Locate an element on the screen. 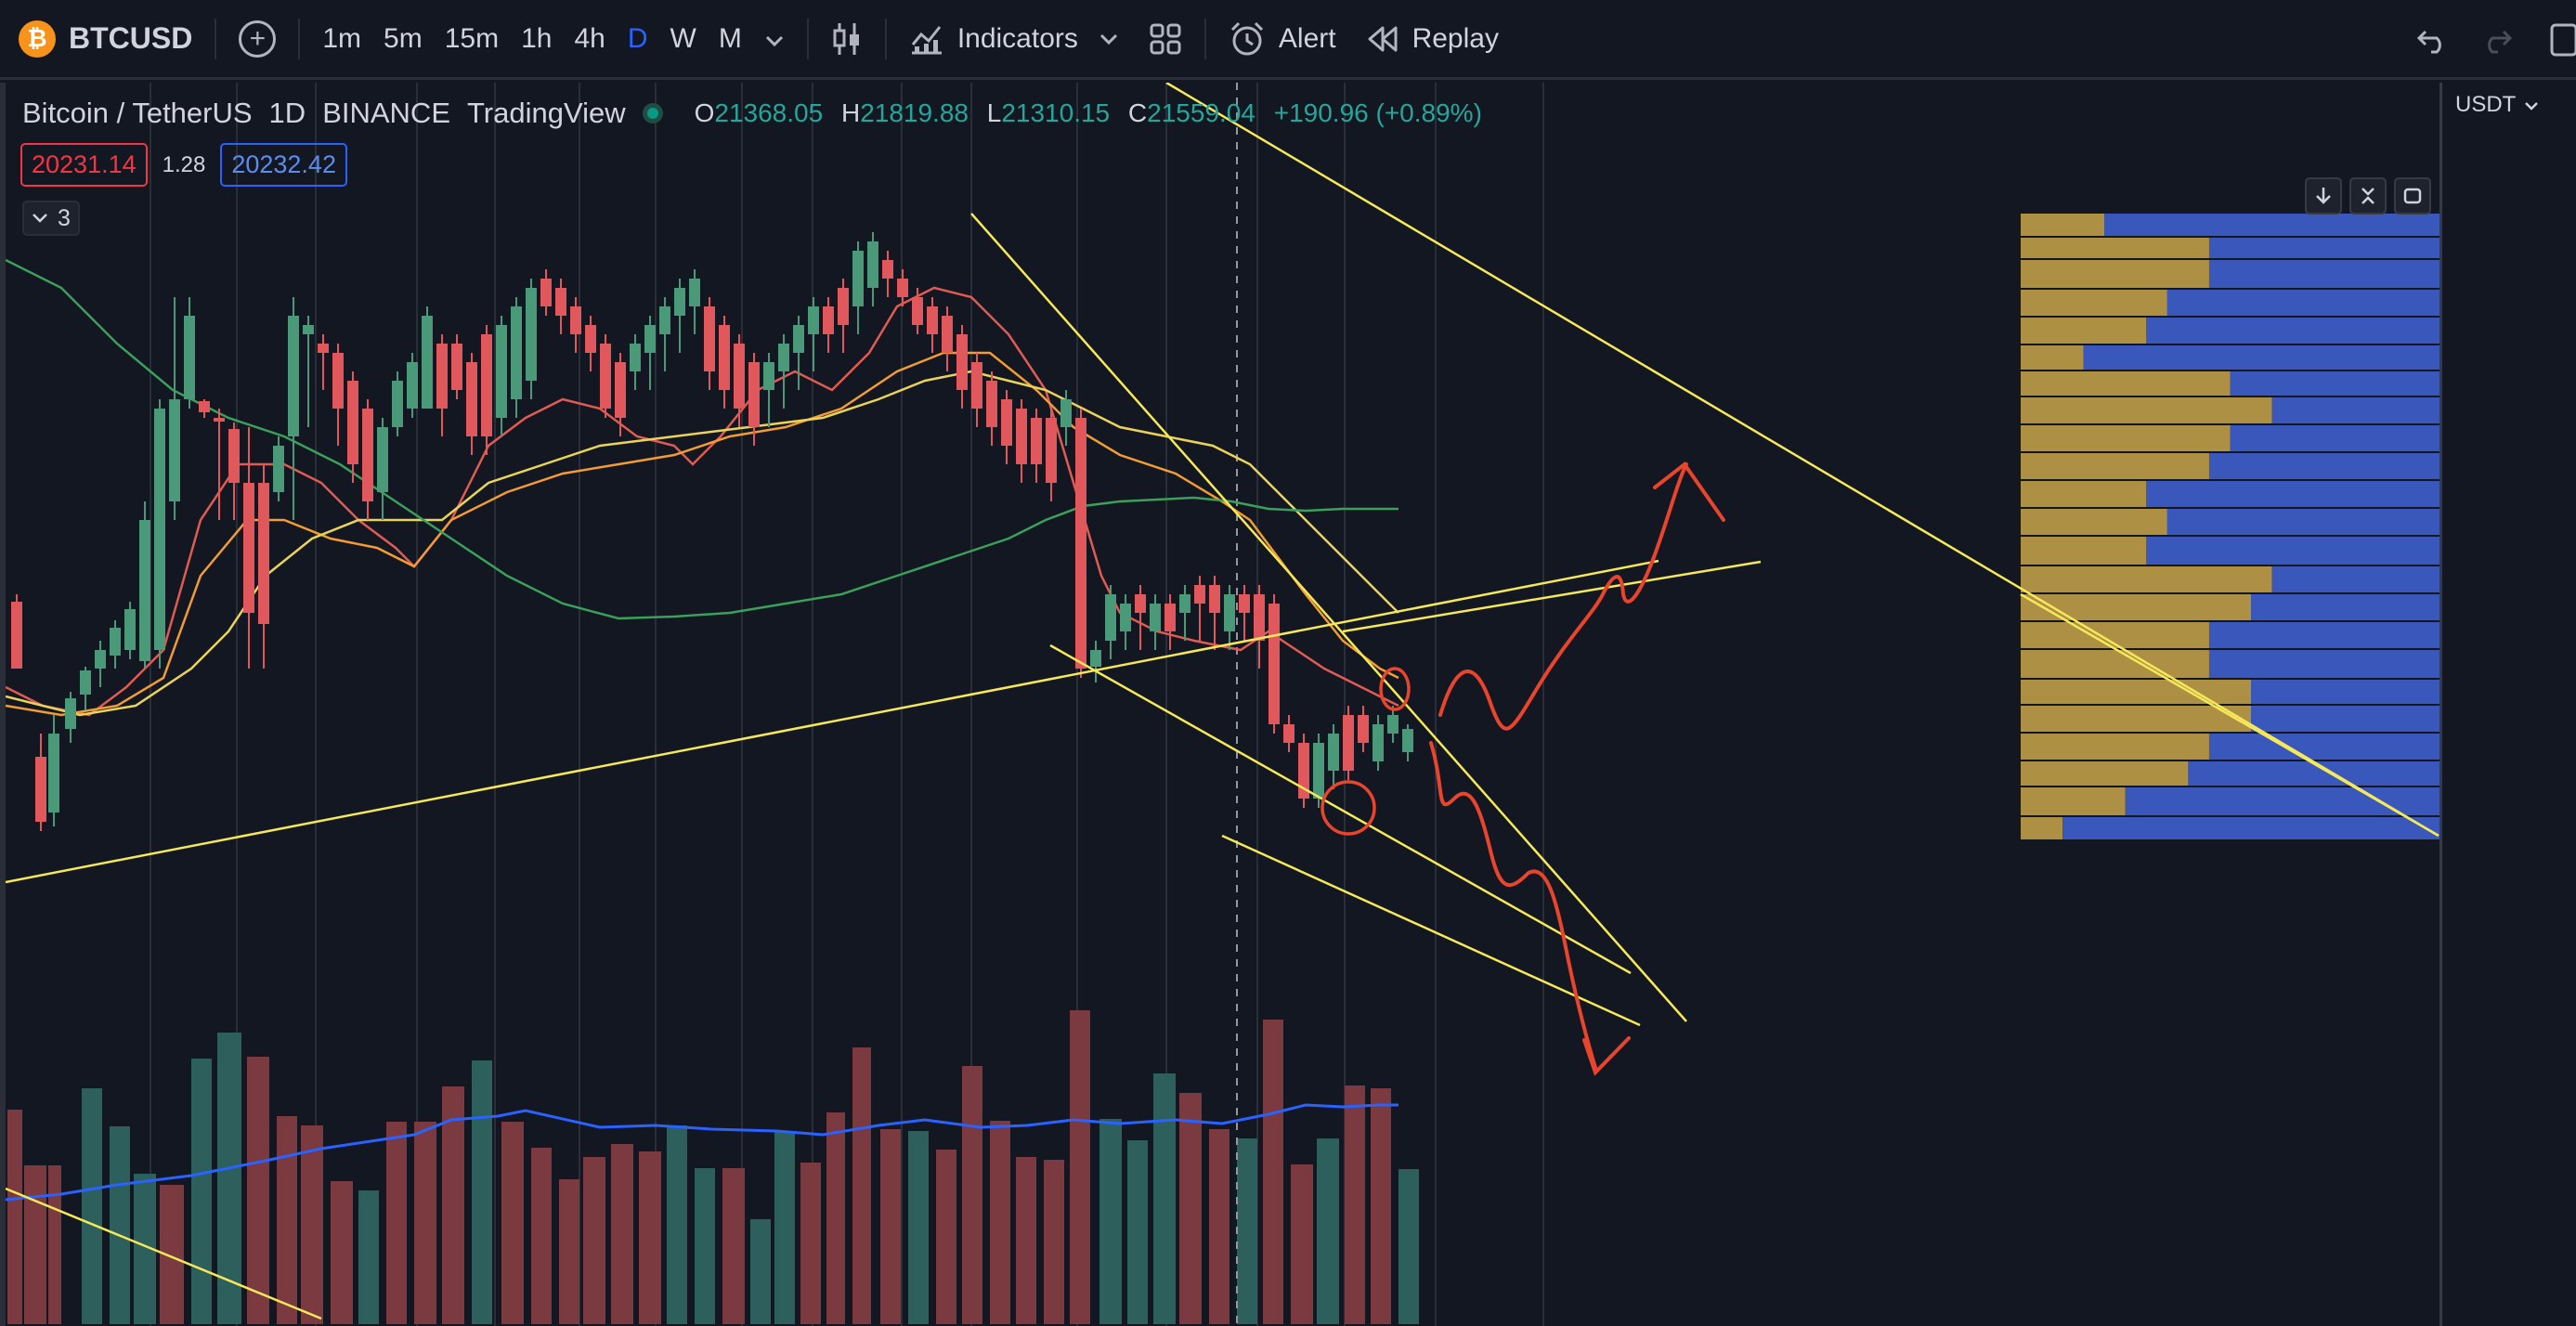 Image resolution: width=2576 pixels, height=1326 pixels. low-value: 21310.15 is located at coordinates (1056, 112).